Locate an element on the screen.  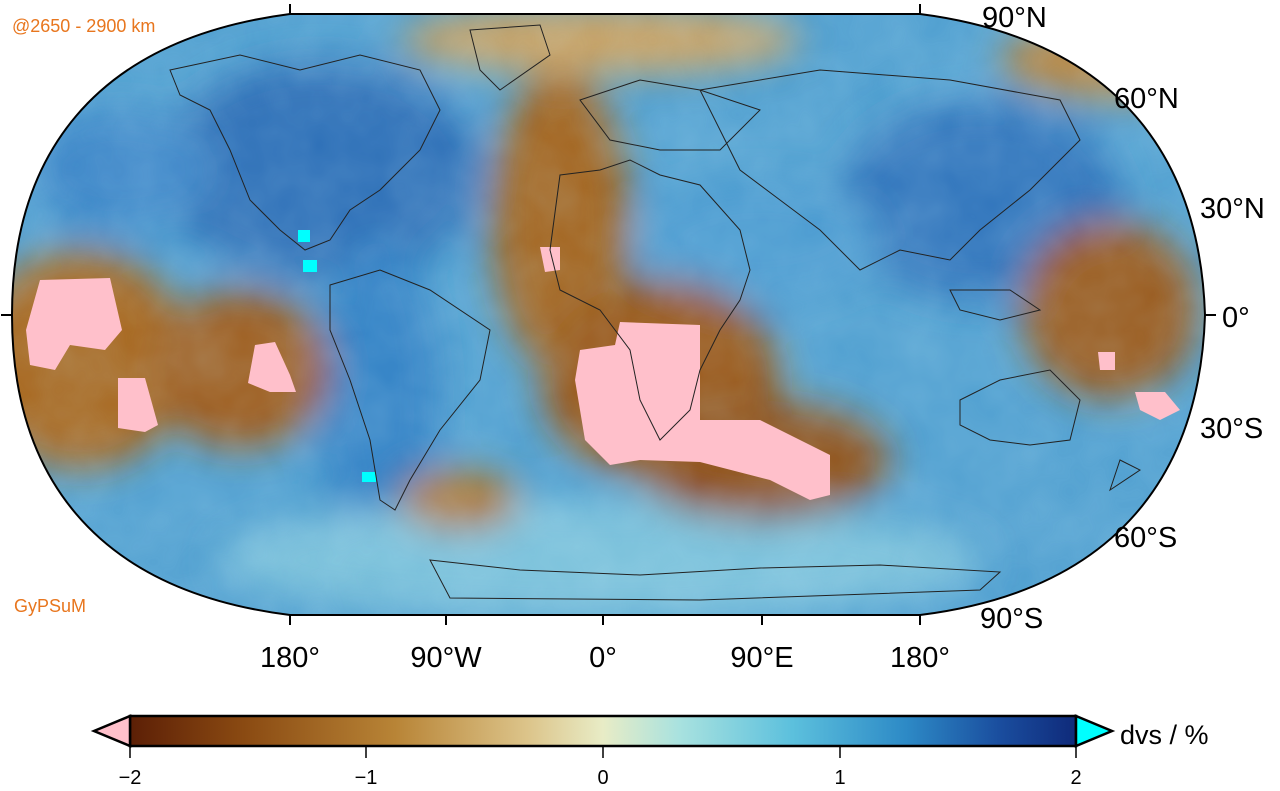
lat-label-60s: 60°S is located at coordinates (1145, 538).